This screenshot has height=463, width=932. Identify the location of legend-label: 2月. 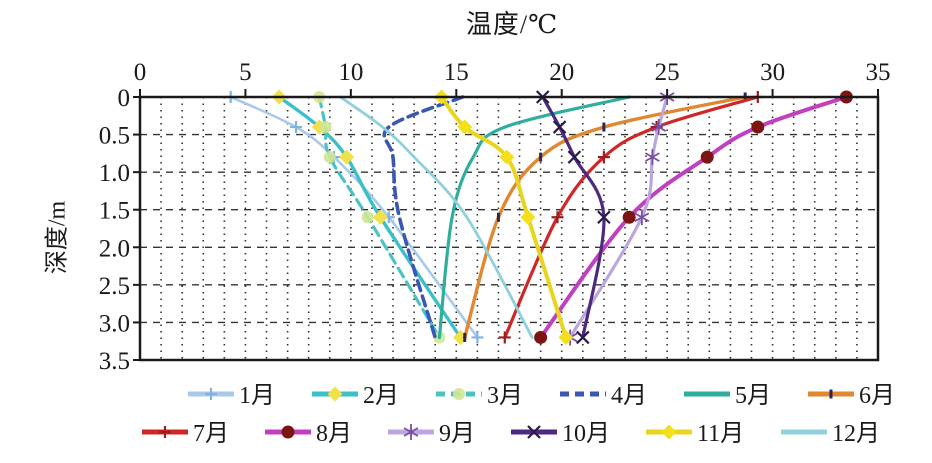
(381, 396).